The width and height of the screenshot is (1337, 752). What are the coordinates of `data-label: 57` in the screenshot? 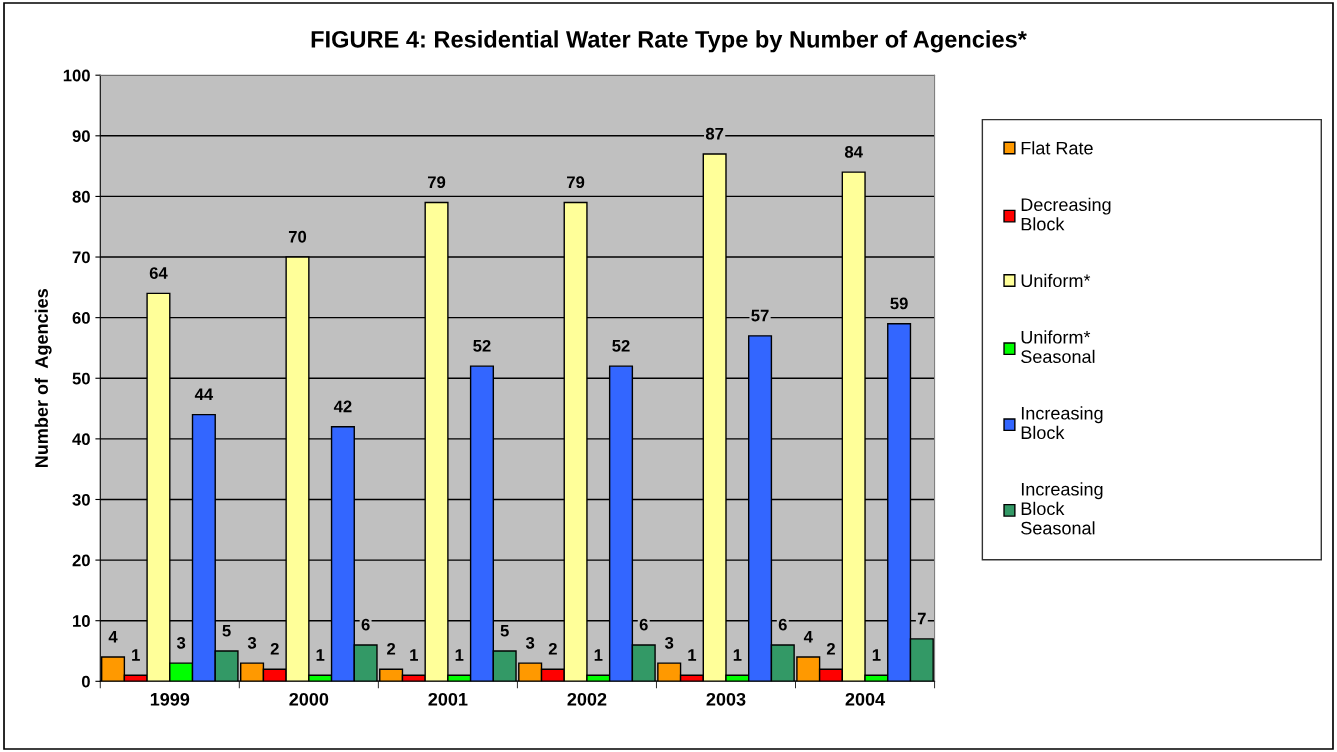 It's located at (760, 315).